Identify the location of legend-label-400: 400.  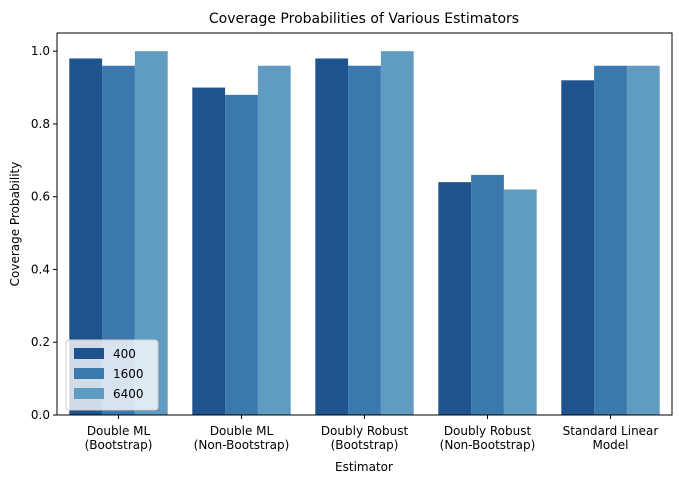
(124, 354).